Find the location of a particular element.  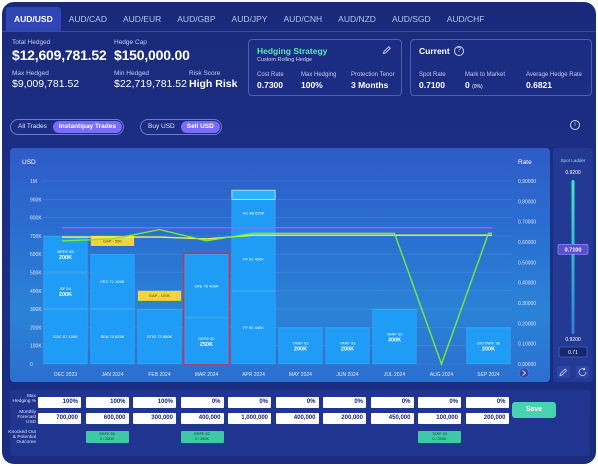

y2-tick-label: 0.60000 is located at coordinates (527, 243).